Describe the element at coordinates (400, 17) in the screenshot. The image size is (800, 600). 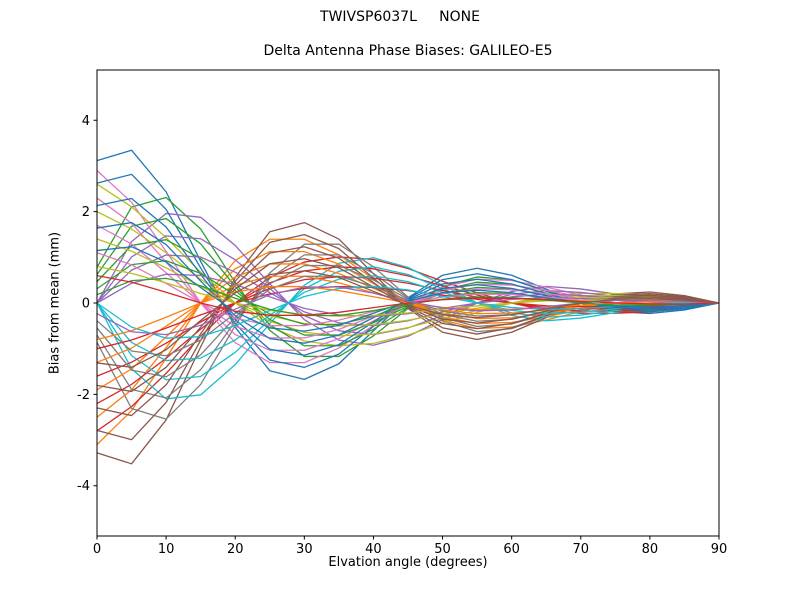
I see `figure-suptitle: TWIVSP6037L NONE` at that location.